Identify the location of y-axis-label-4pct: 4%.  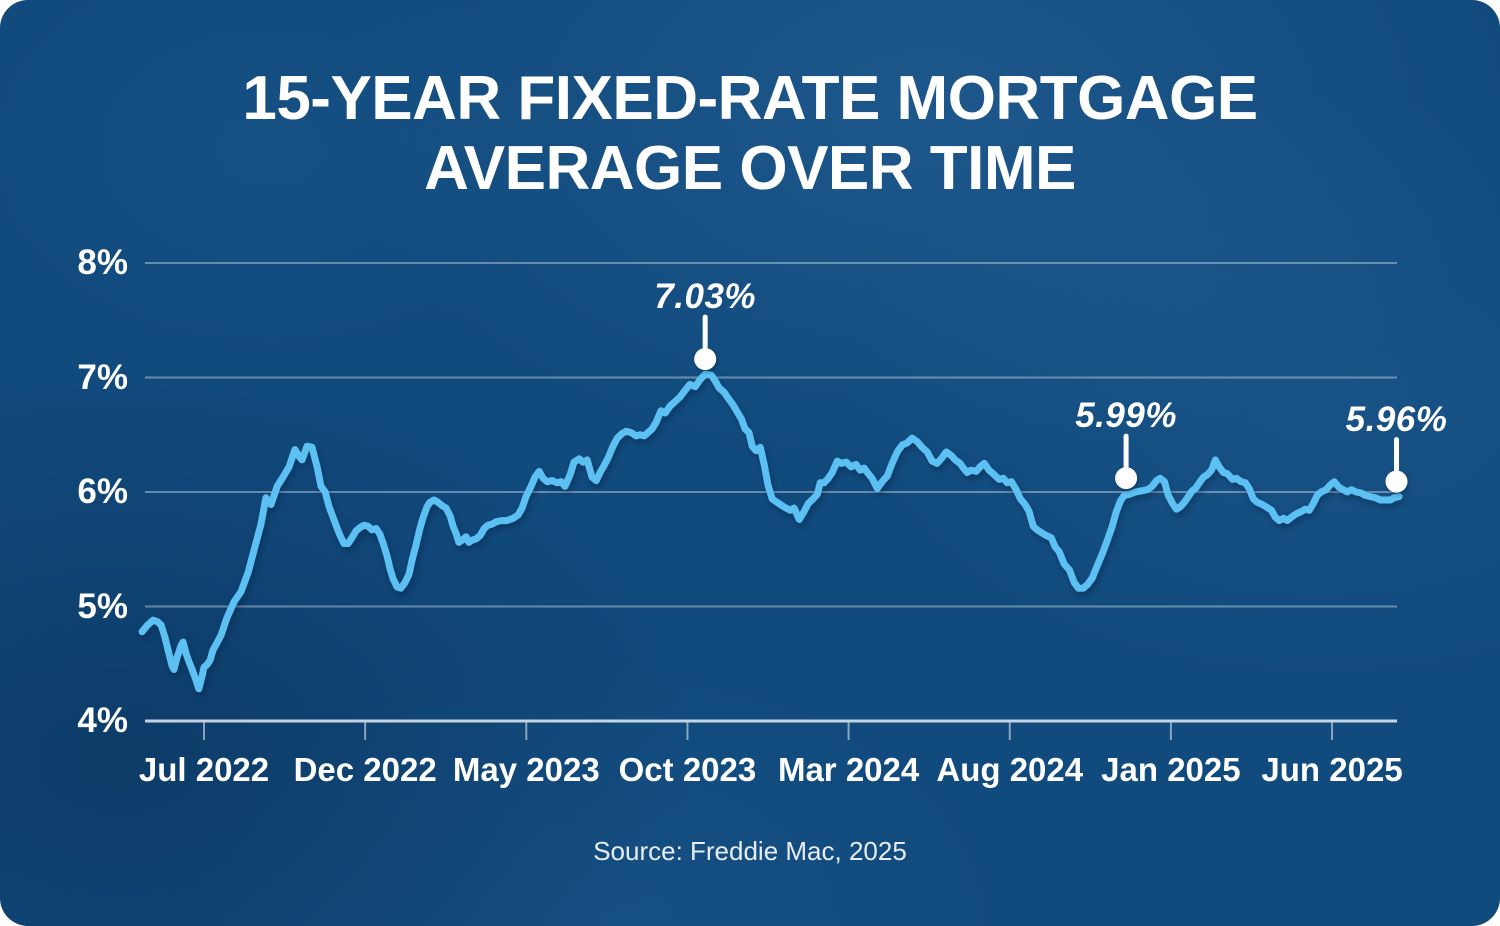
(102, 720).